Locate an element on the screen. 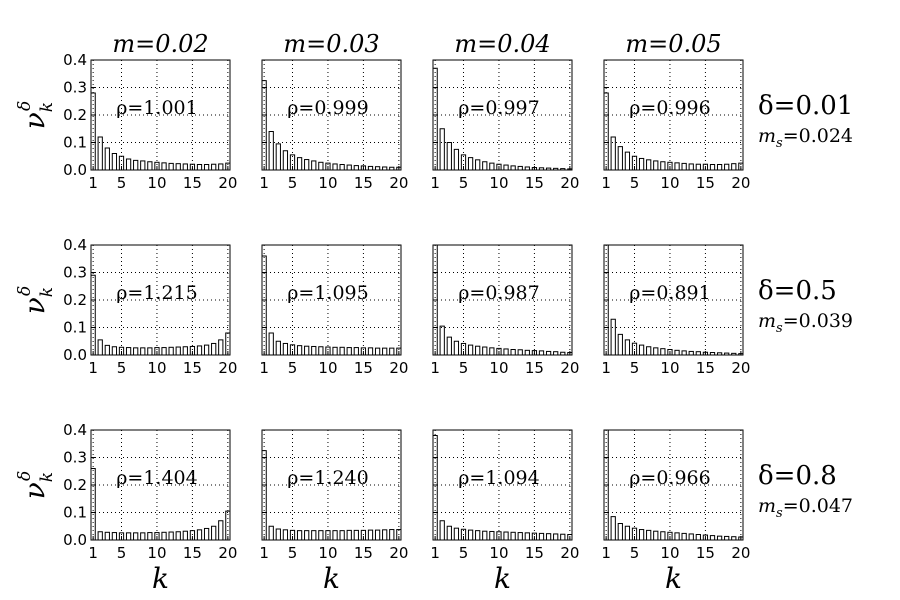  ms-sub: s is located at coordinates (779, 328).